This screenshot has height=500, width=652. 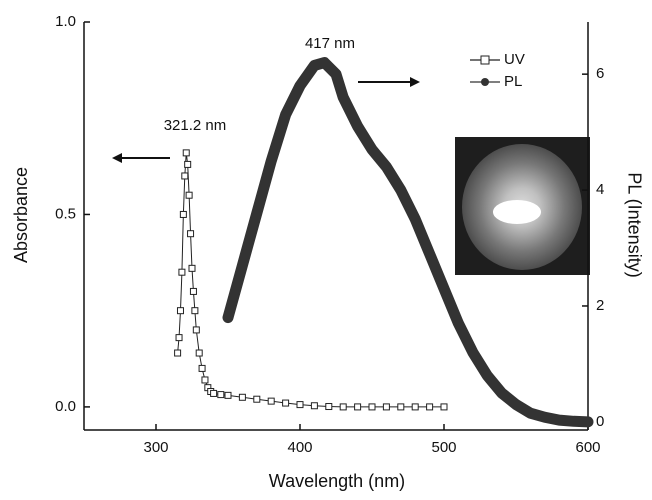 I want to click on y2-tick-label: 4, so click(x=600, y=189).